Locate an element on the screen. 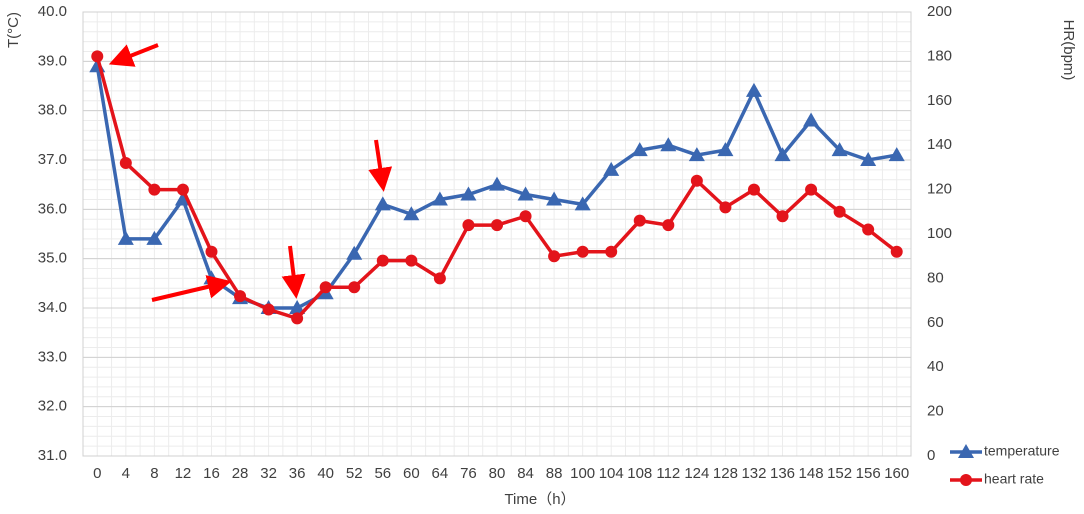 This screenshot has height=514, width=1084. y-tick-label: 34.0 is located at coordinates (52, 307).